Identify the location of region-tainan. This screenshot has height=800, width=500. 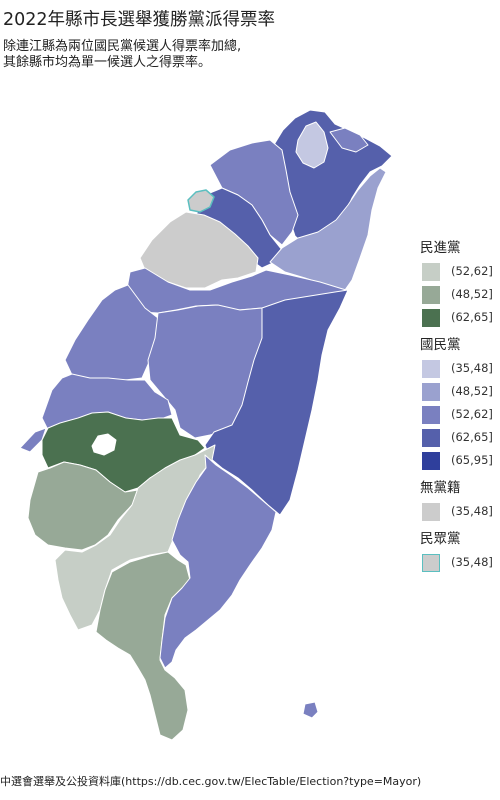
(83, 506).